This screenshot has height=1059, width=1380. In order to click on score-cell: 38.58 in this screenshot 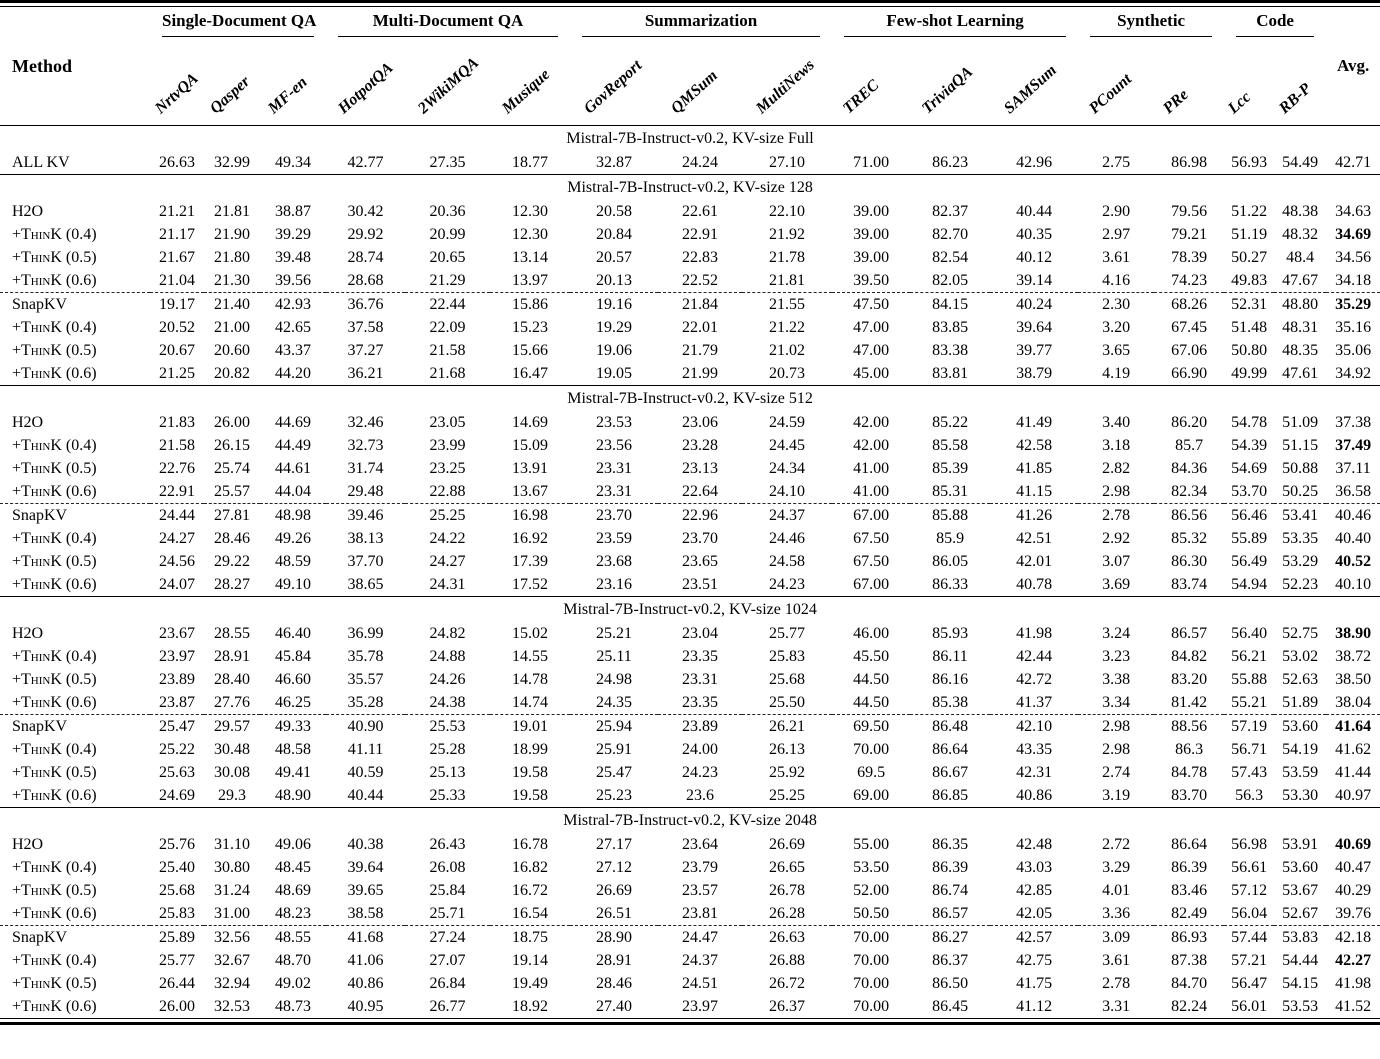, I will do `click(365, 913)`.